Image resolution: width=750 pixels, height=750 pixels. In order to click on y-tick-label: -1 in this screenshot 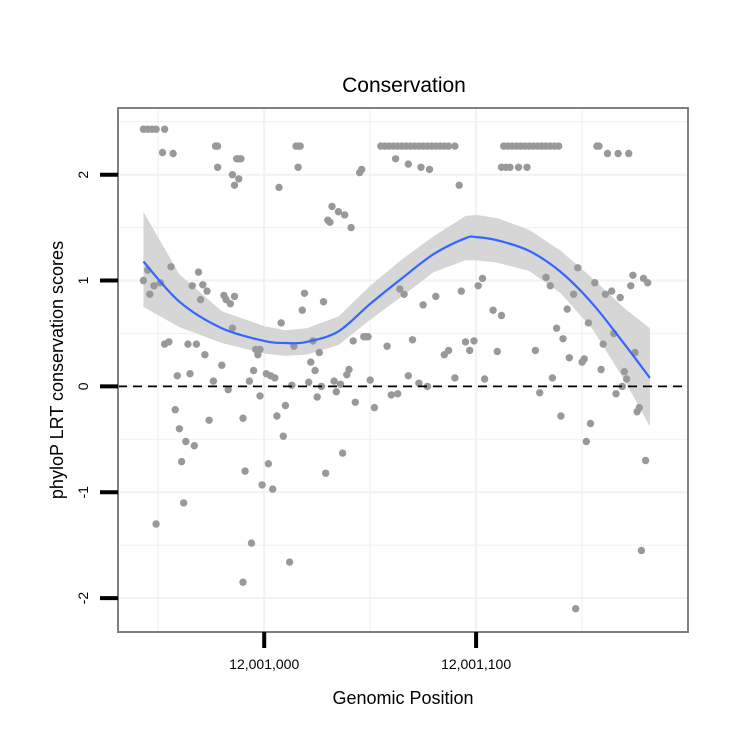, I will do `click(83, 492)`.